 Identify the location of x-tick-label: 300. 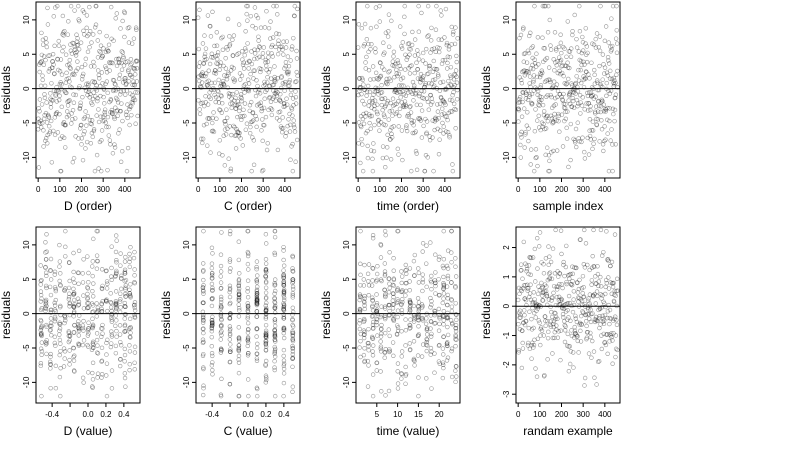
(583, 189).